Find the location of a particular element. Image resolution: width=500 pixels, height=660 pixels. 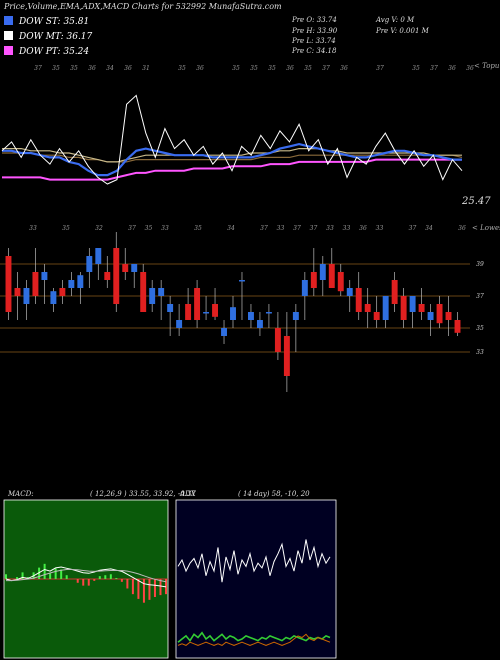

adx-line-di-minus is located at coordinates (254, 639).